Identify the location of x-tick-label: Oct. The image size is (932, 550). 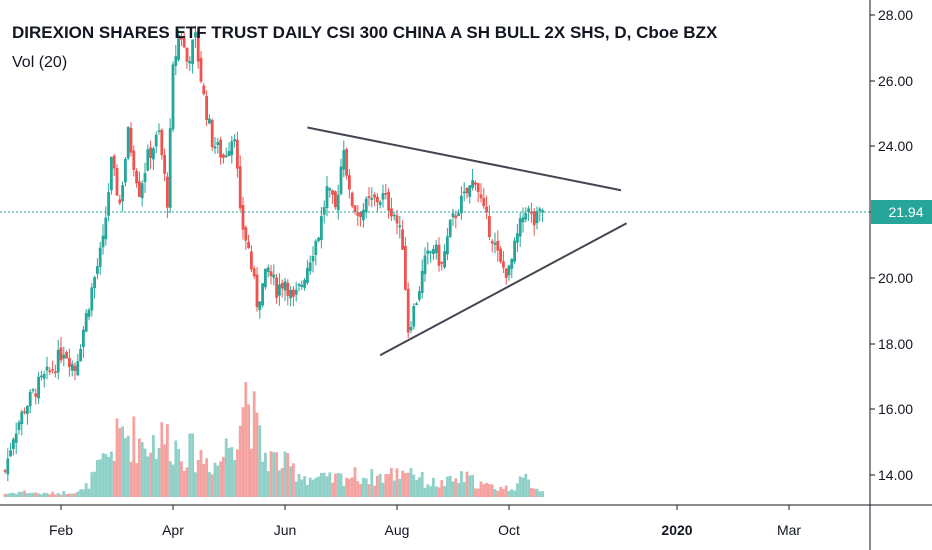
(509, 530).